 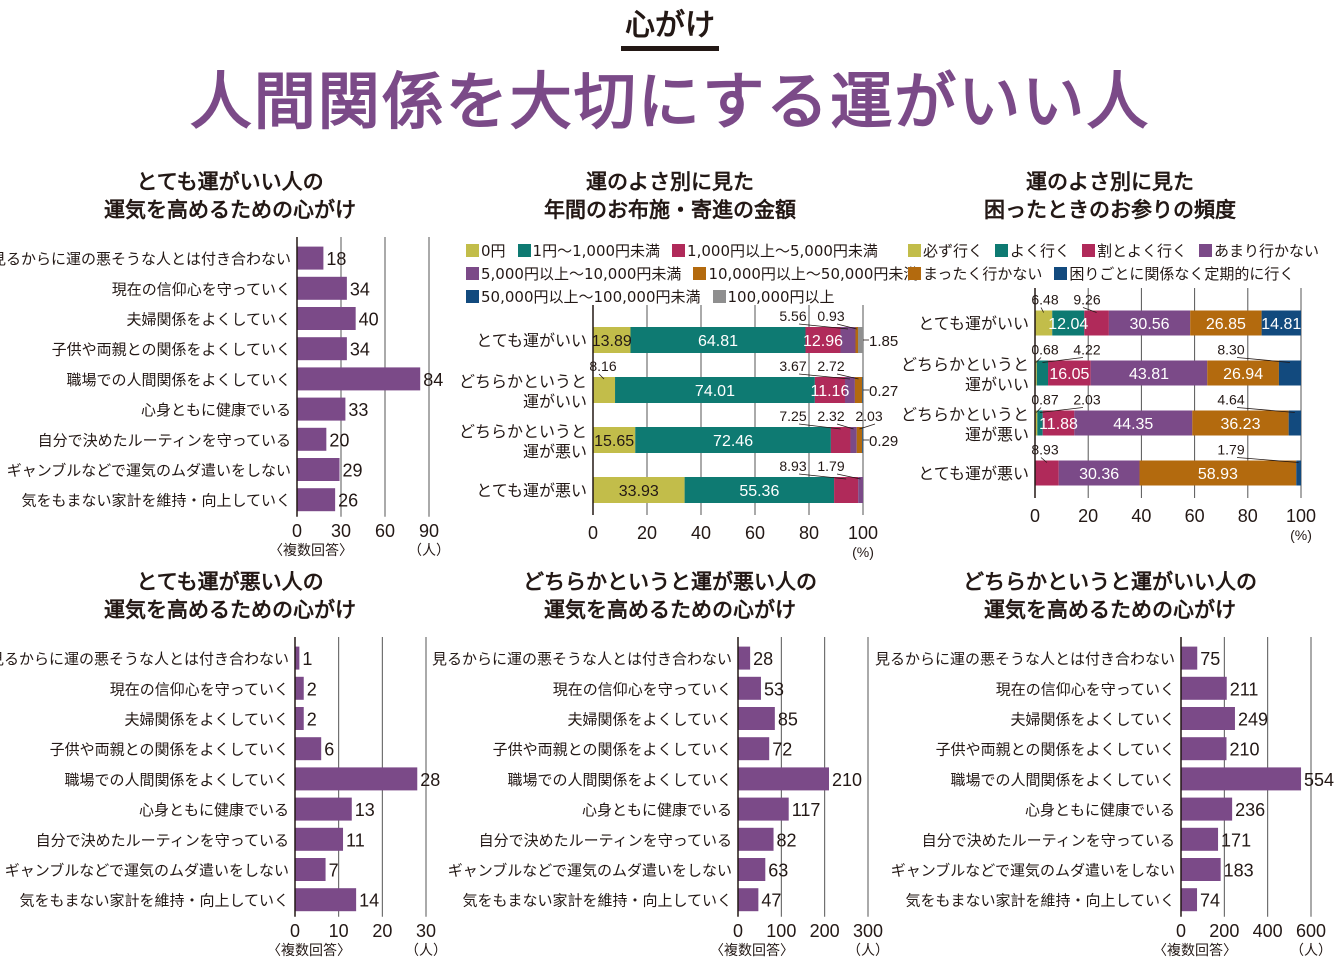 What do you see at coordinates (593, 533) in the screenshot?
I see `tick-label: 0` at bounding box center [593, 533].